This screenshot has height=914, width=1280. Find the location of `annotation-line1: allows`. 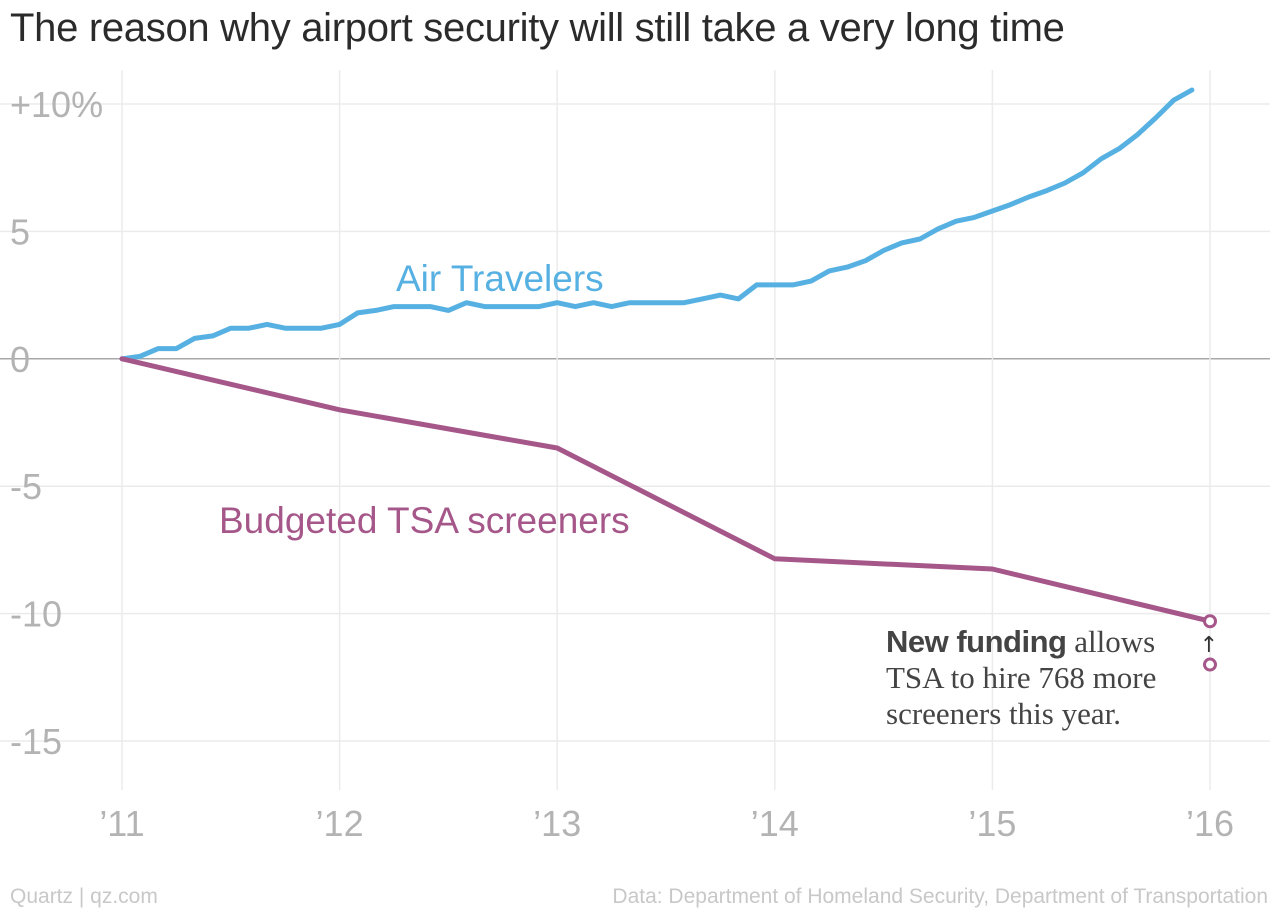

annotation-line1: allows is located at coordinates (1111, 641).